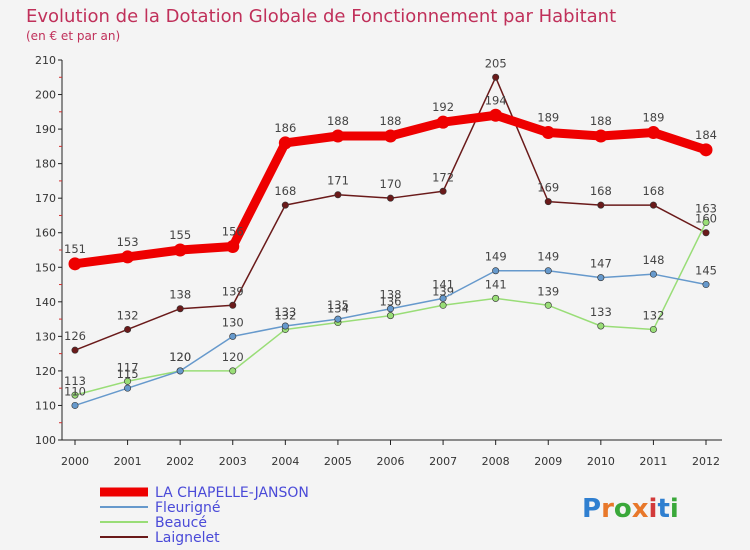 This screenshot has height=550, width=750. Describe the element at coordinates (153, 523) in the screenshot. I see `legend-item: Beaucé` at that location.